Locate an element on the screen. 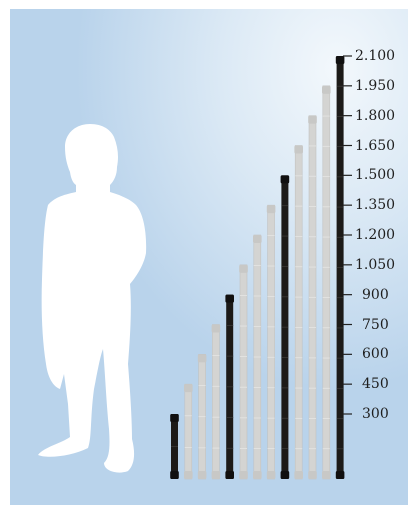  scale-label: 1.350 is located at coordinates (375, 205).